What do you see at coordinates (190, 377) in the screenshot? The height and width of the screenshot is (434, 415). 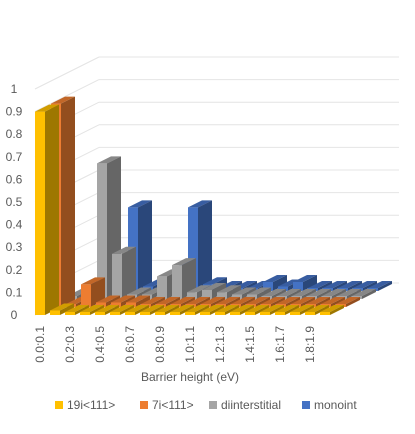 I see `x-axis-title: Barrier height (eV)` at bounding box center [190, 377].